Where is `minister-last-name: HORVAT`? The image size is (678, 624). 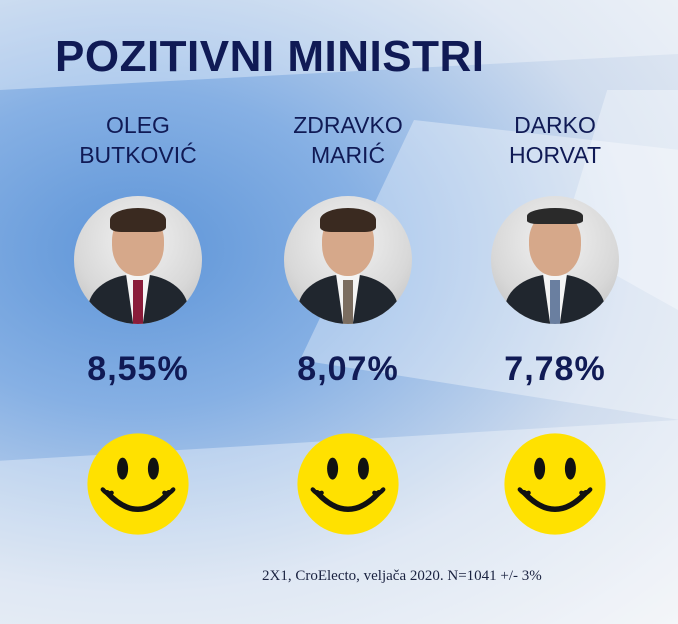 minister-last-name: HORVAT is located at coordinates (554, 155).